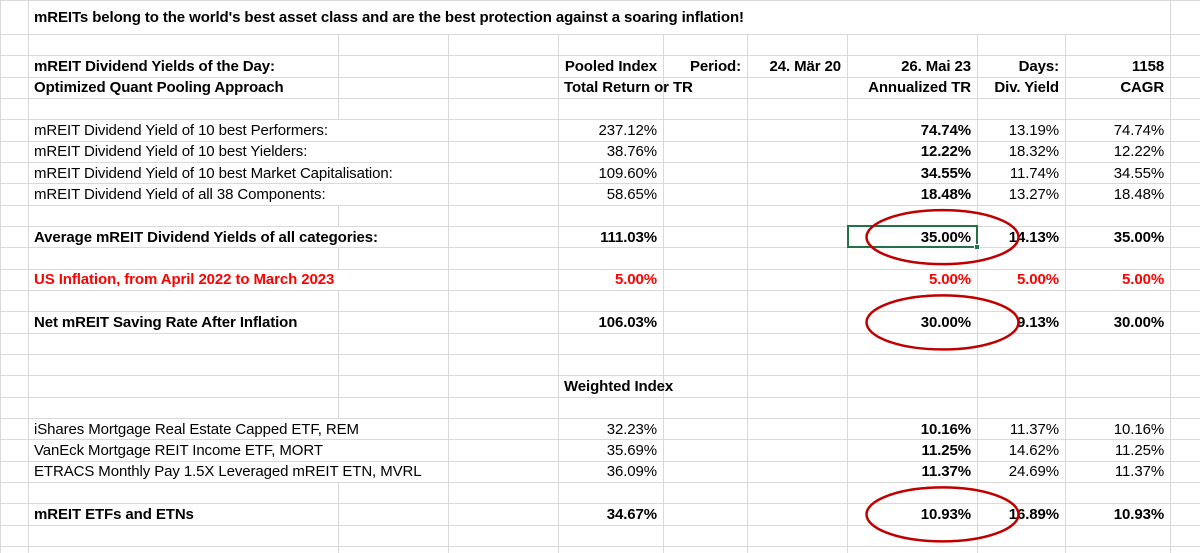 The image size is (1200, 553). Describe the element at coordinates (14, 237) in the screenshot. I see `cell-A11` at that location.